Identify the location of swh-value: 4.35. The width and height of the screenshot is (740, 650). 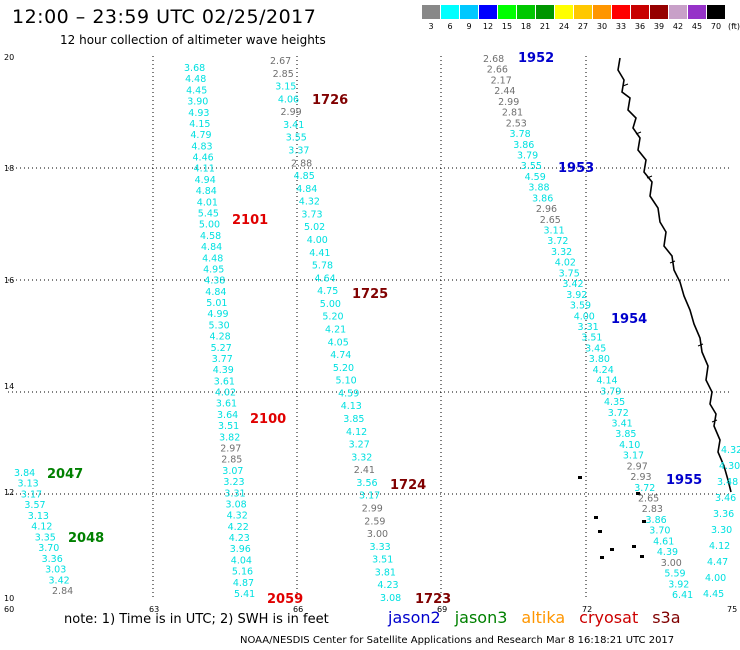
(614, 402).